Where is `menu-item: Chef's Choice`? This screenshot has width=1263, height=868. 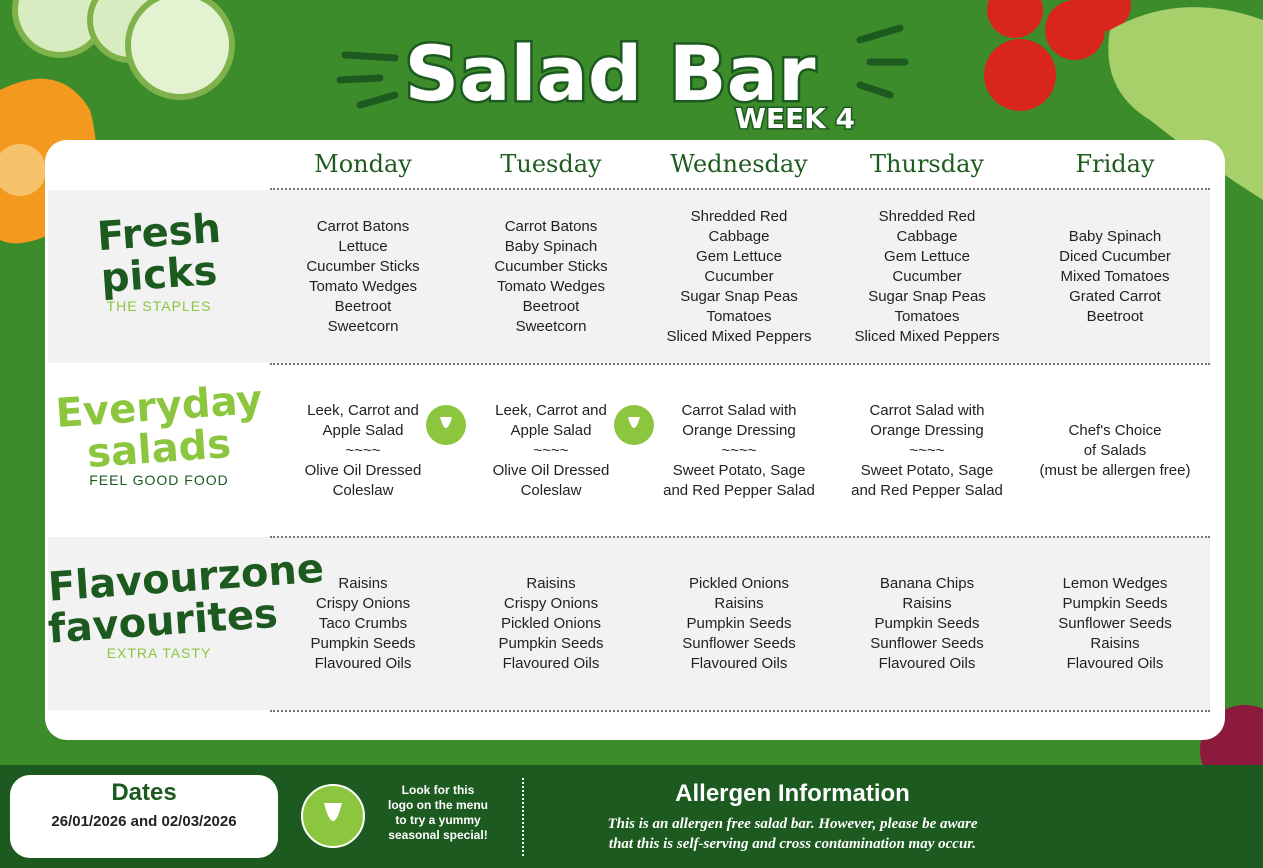
menu-item: Chef's Choice is located at coordinates (1115, 430).